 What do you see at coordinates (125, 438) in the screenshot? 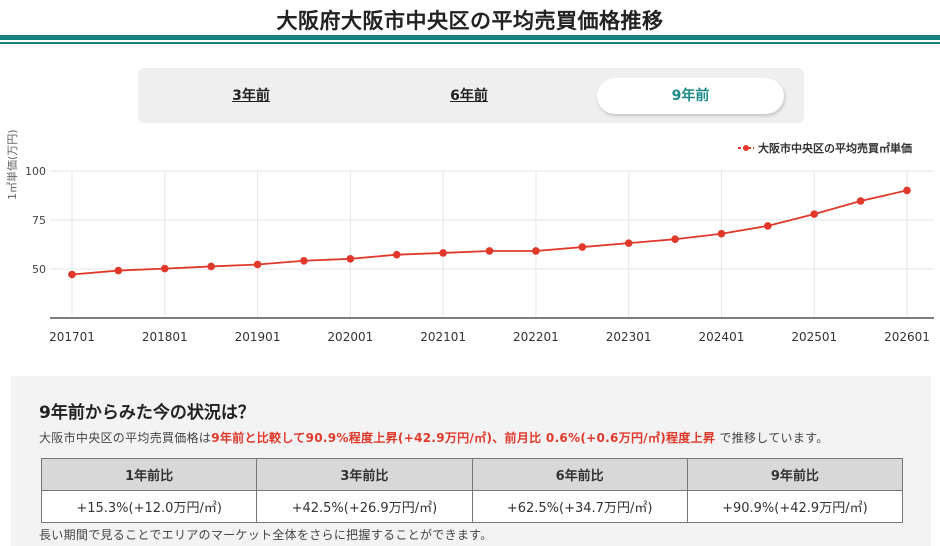
I see `desc-prefix: 大阪市中央区の平均売買価格は` at bounding box center [125, 438].